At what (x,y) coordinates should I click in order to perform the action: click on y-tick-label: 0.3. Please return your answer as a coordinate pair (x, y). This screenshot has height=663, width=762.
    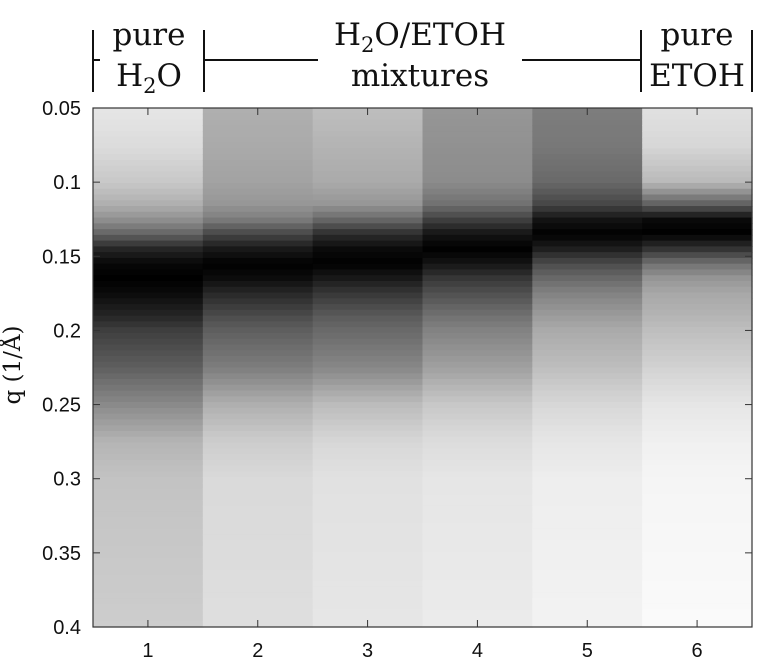
    Looking at the image, I should click on (67, 480).